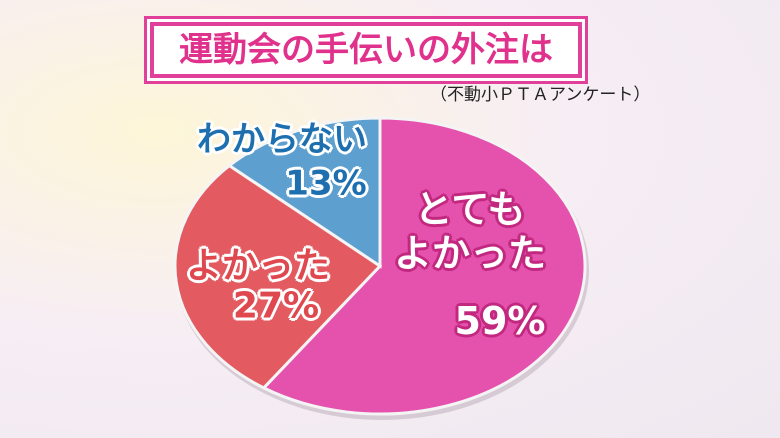 Image resolution: width=780 pixels, height=438 pixels. I want to click on slice-label: とても よかった, so click(470, 231).